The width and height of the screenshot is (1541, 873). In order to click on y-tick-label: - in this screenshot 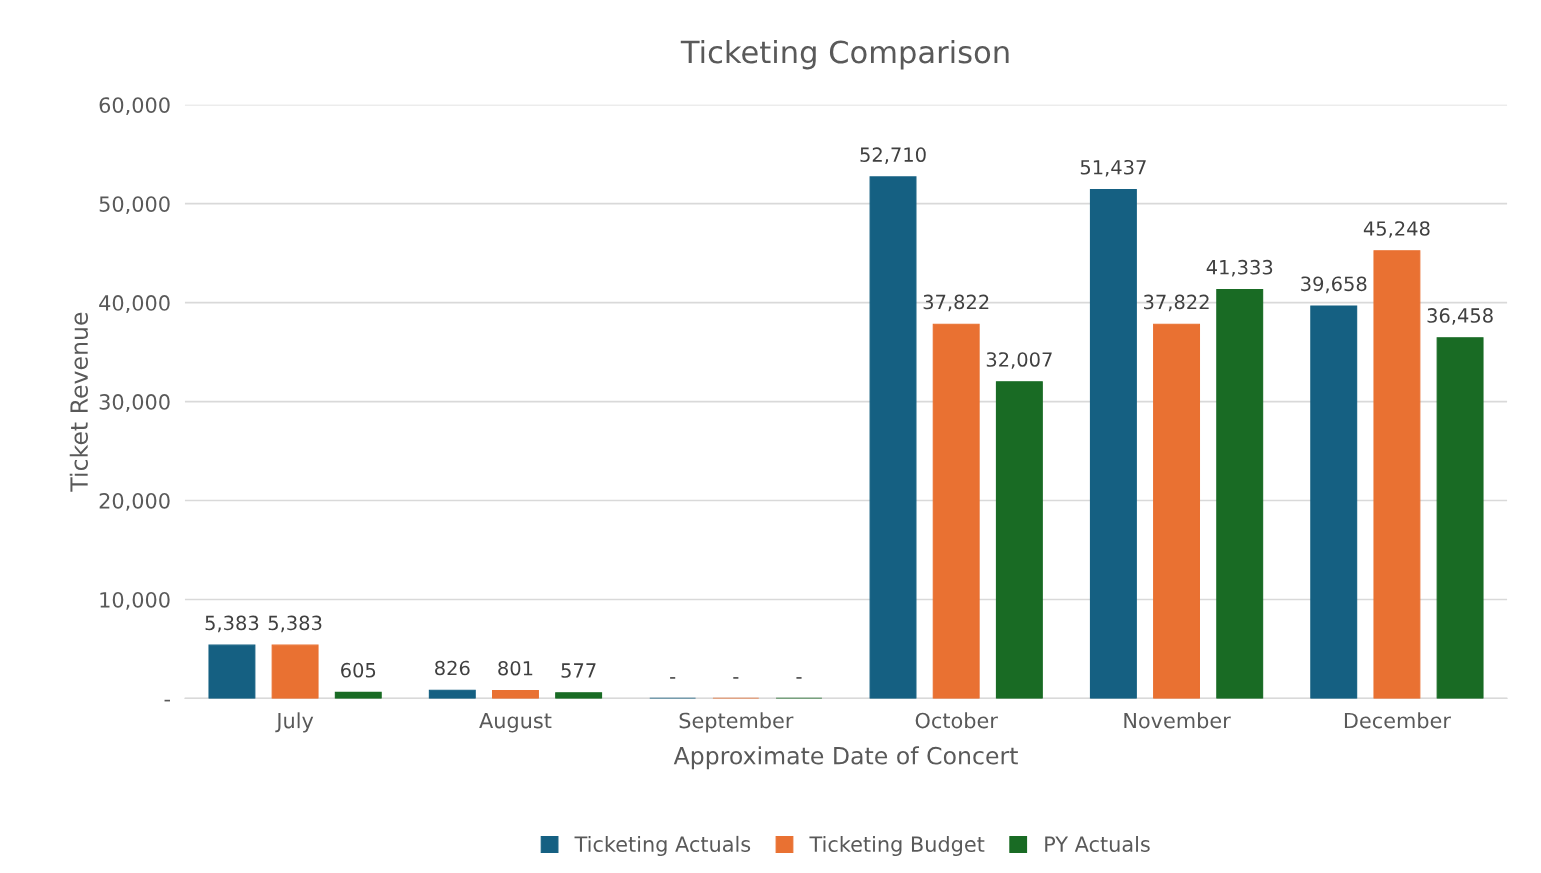, I will do `click(167, 700)`.